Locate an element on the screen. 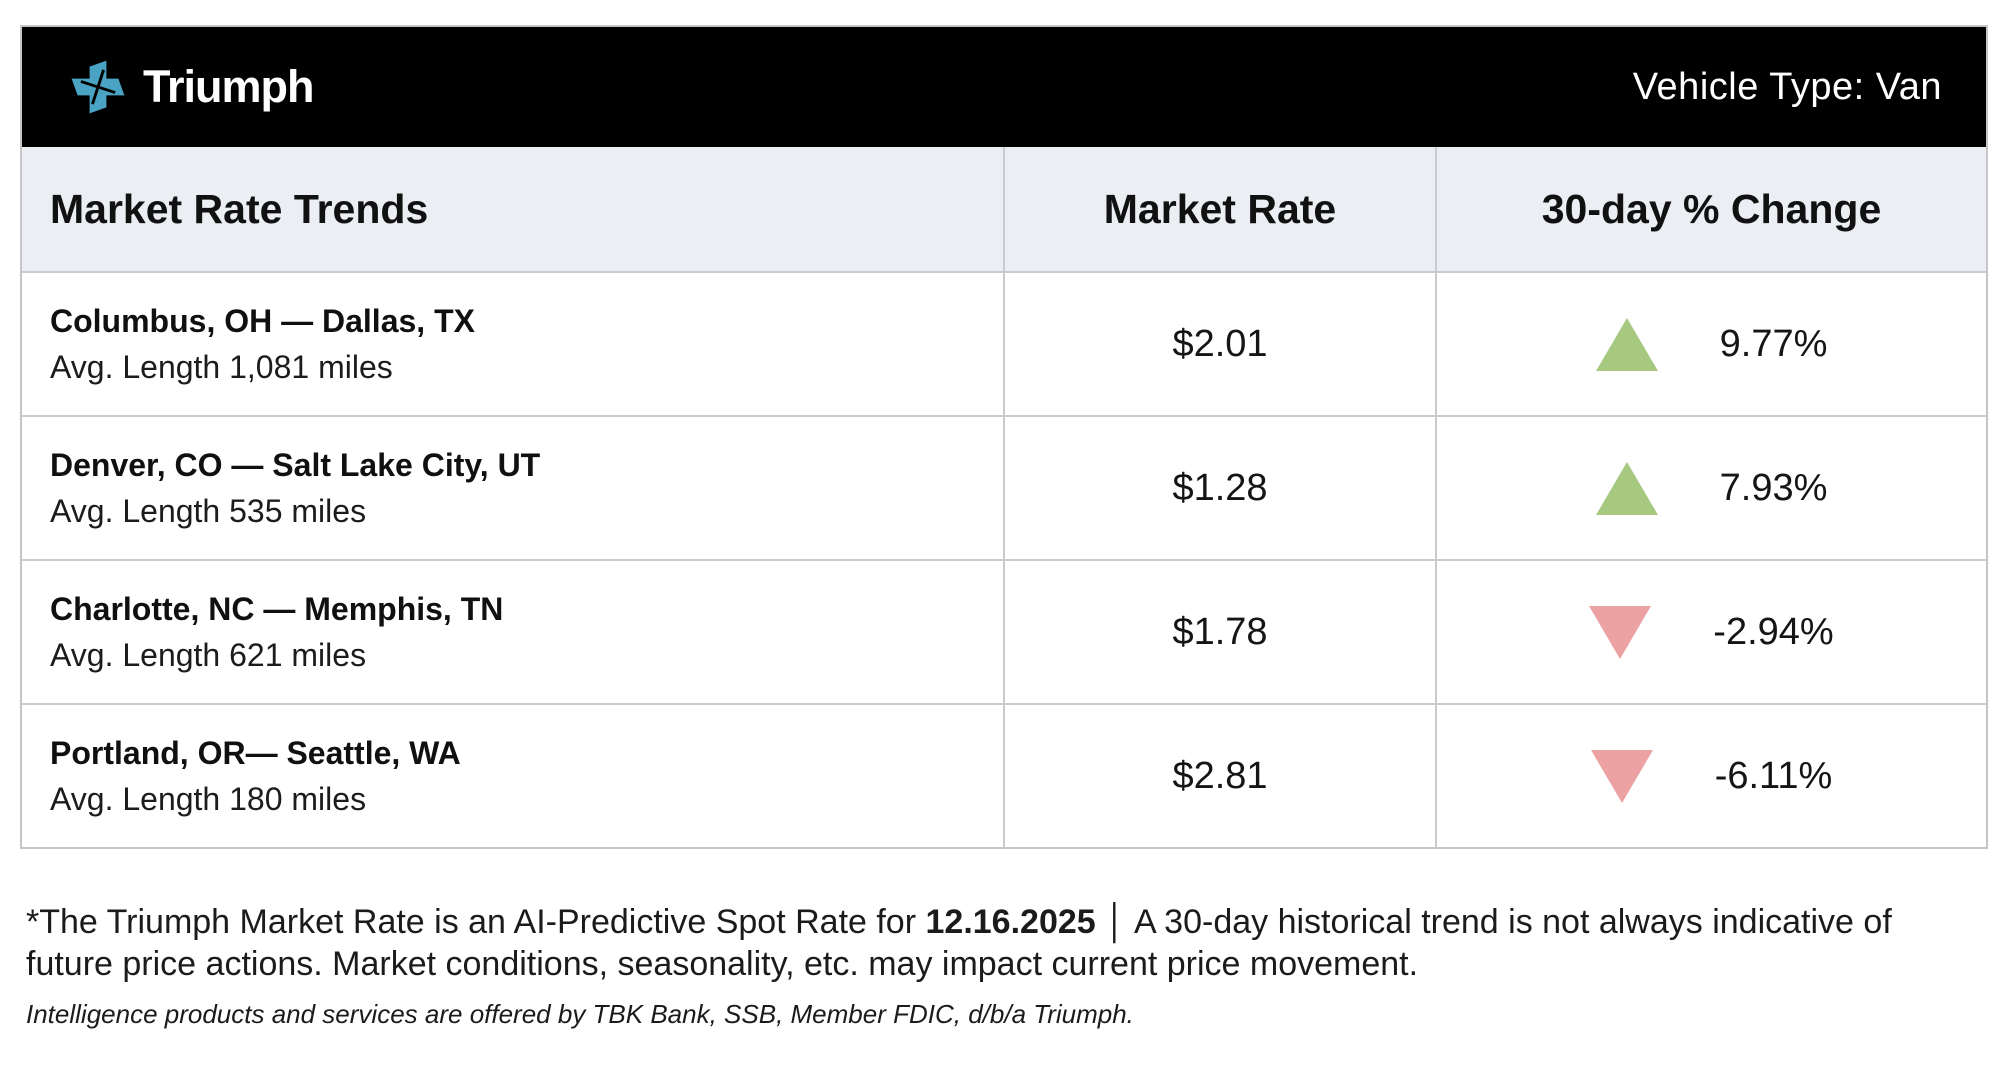  header-market-rate-trends: Market Rate Trends is located at coordinates (239, 208).